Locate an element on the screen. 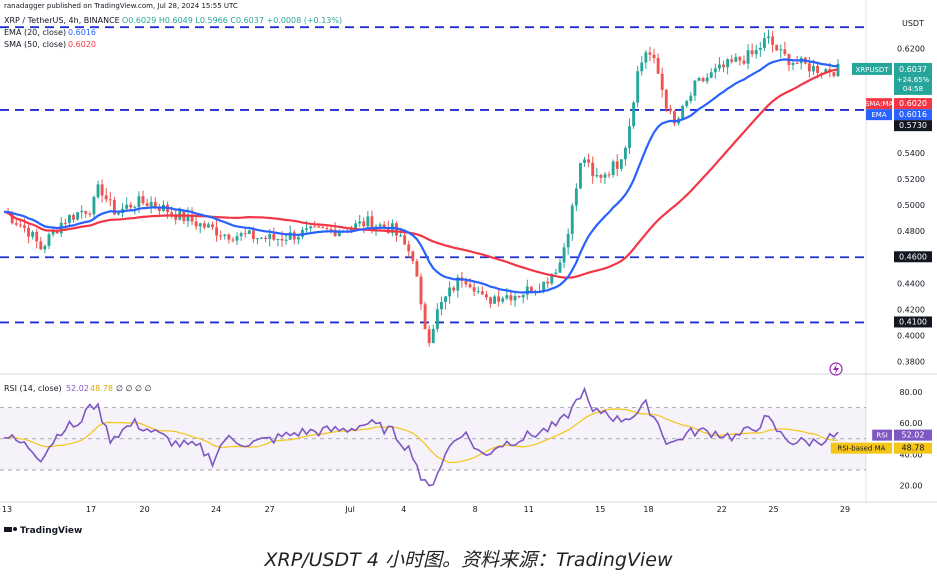 This screenshot has width=937, height=577. time-axis: 13 17 20 24 27 Jul 4 8 11 15 18 22 25 29 is located at coordinates (426, 509).